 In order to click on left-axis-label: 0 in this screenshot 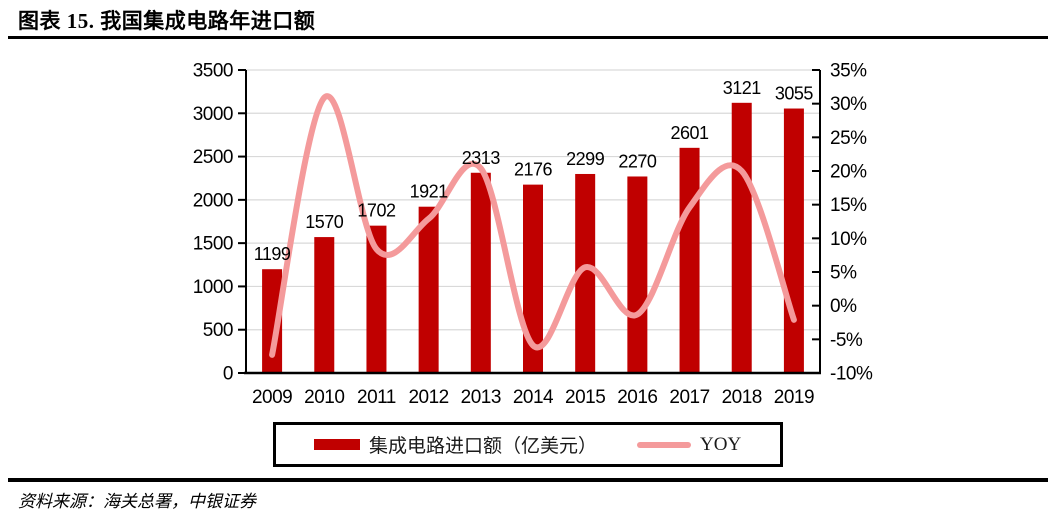, I will do `click(228, 374)`.